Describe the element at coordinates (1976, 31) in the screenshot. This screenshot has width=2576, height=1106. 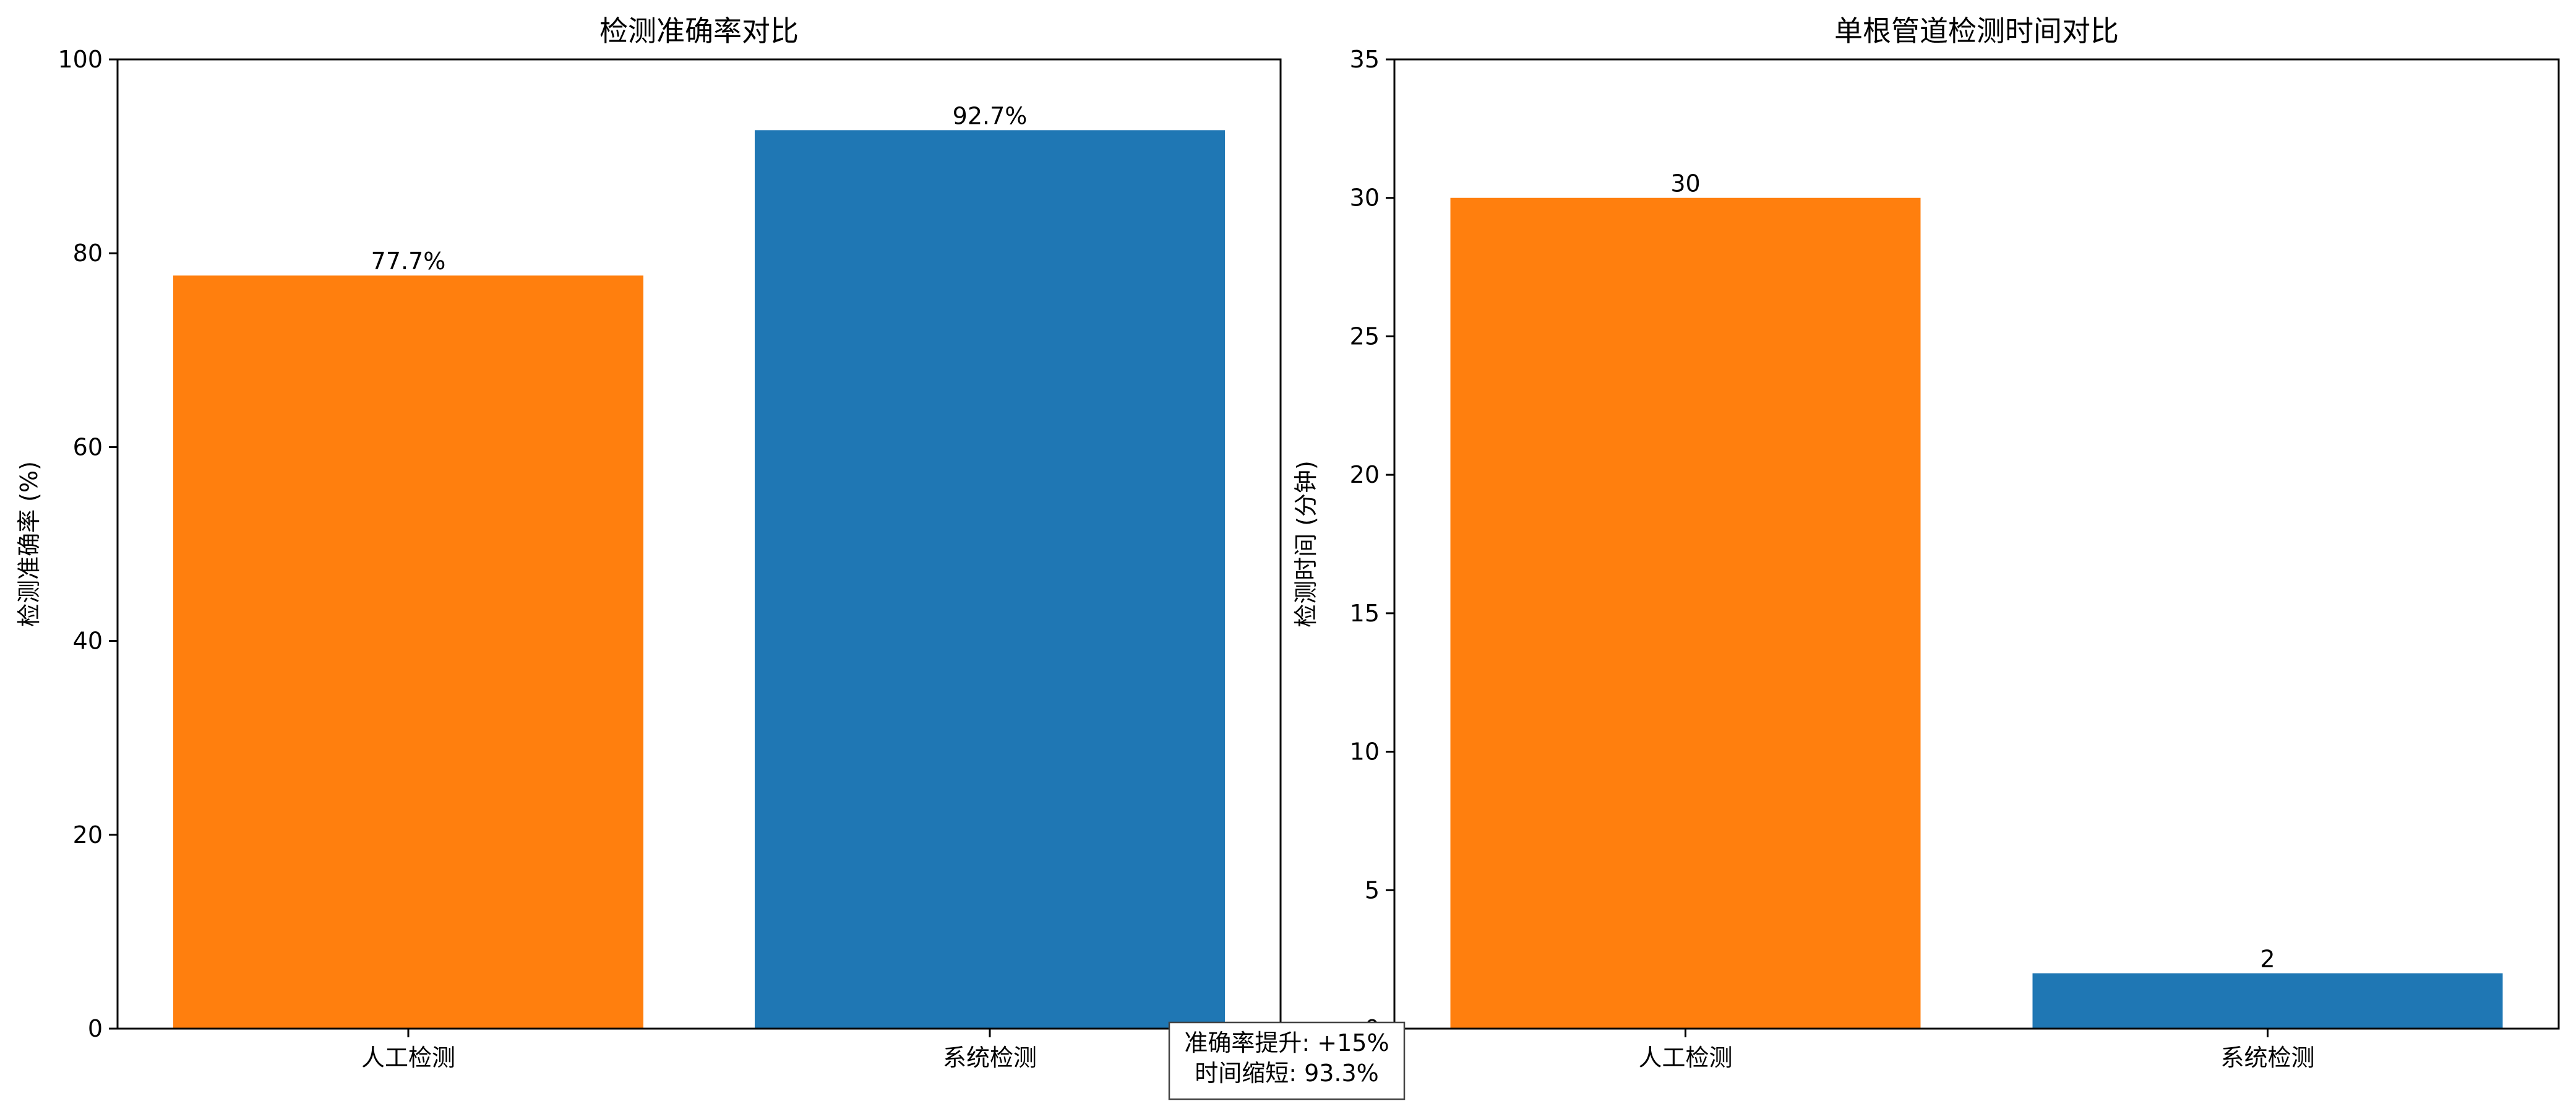
I see `time-chart-title: 单根管道检测时间对比` at that location.